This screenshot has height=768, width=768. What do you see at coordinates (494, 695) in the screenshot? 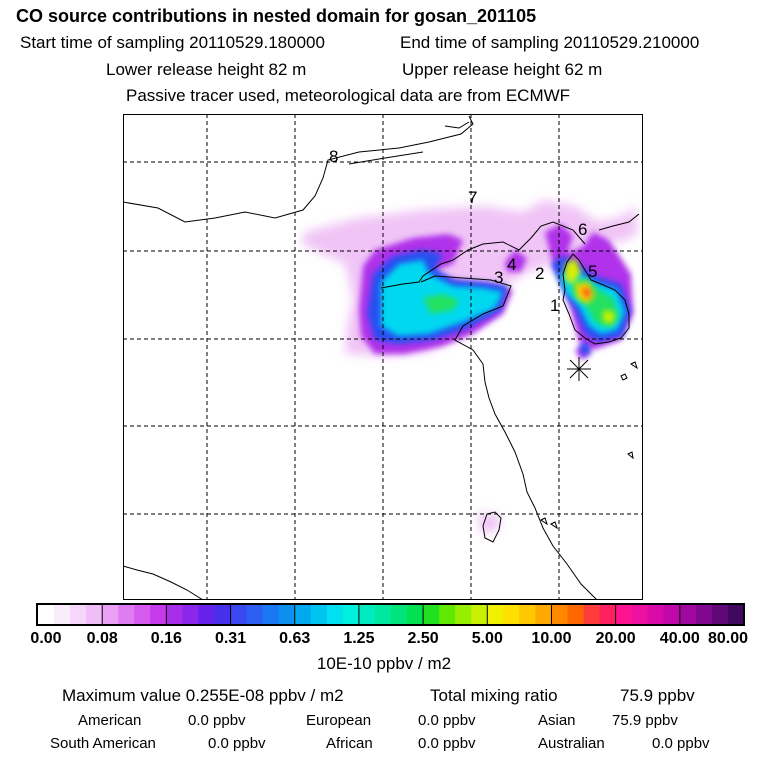
I see `total-mixing-label: Total mixing ratio` at bounding box center [494, 695].